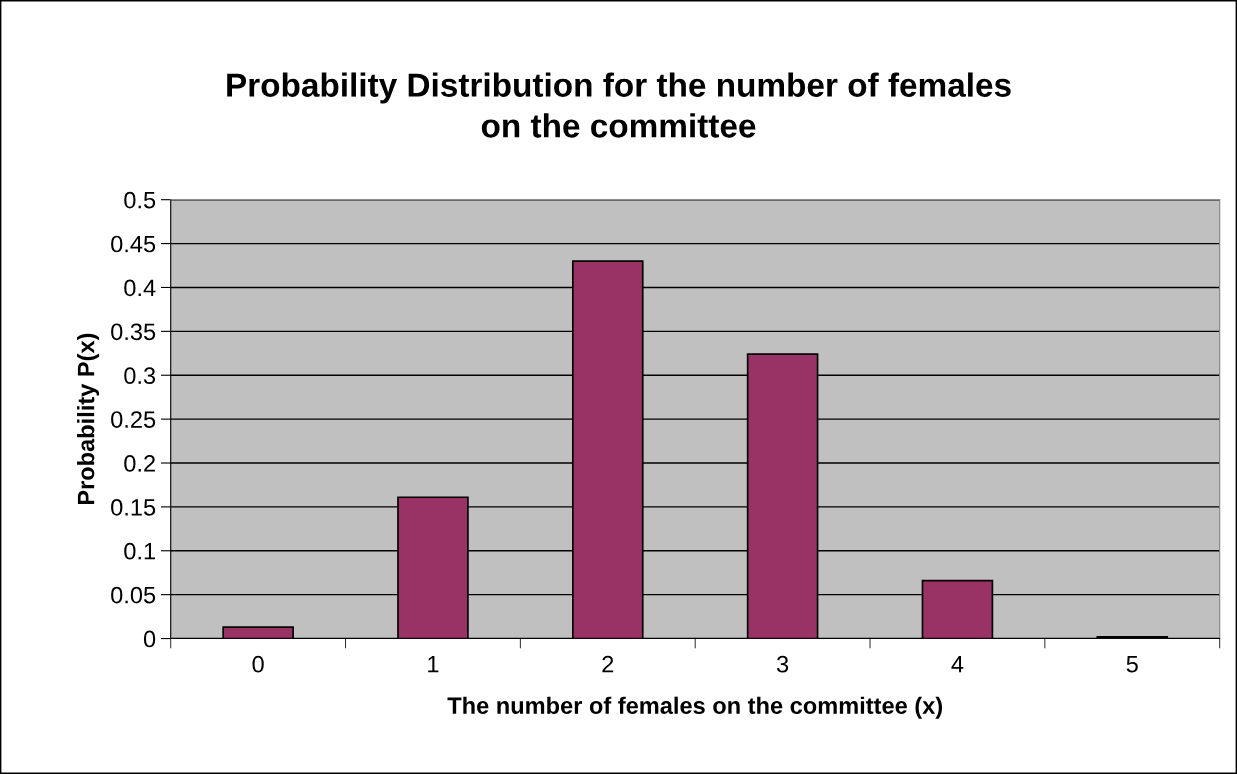  I want to click on x-axis-title: The number of females on the committee (x), so click(694, 707).